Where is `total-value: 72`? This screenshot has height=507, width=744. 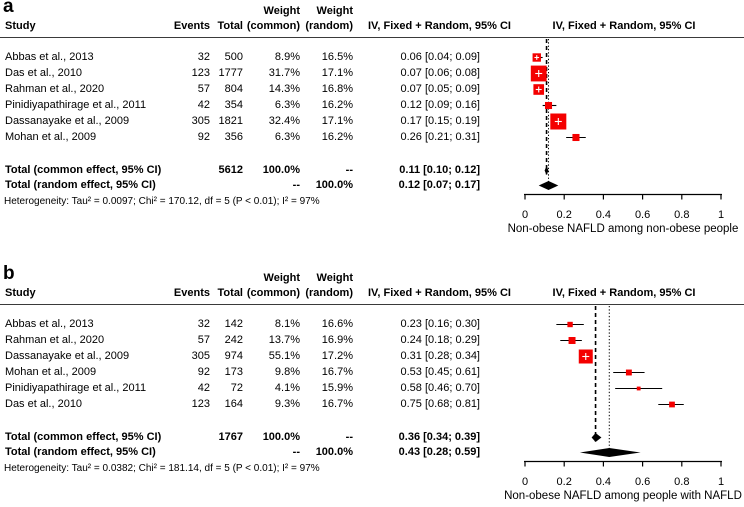
total-value: 72 is located at coordinates (236, 388).